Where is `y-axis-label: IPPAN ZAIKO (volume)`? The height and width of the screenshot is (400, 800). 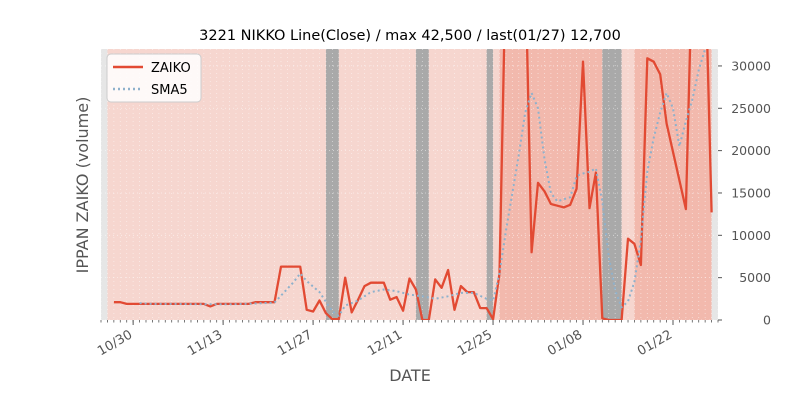 y-axis-label: IPPAN ZAIKO (volume) is located at coordinates (82, 185).